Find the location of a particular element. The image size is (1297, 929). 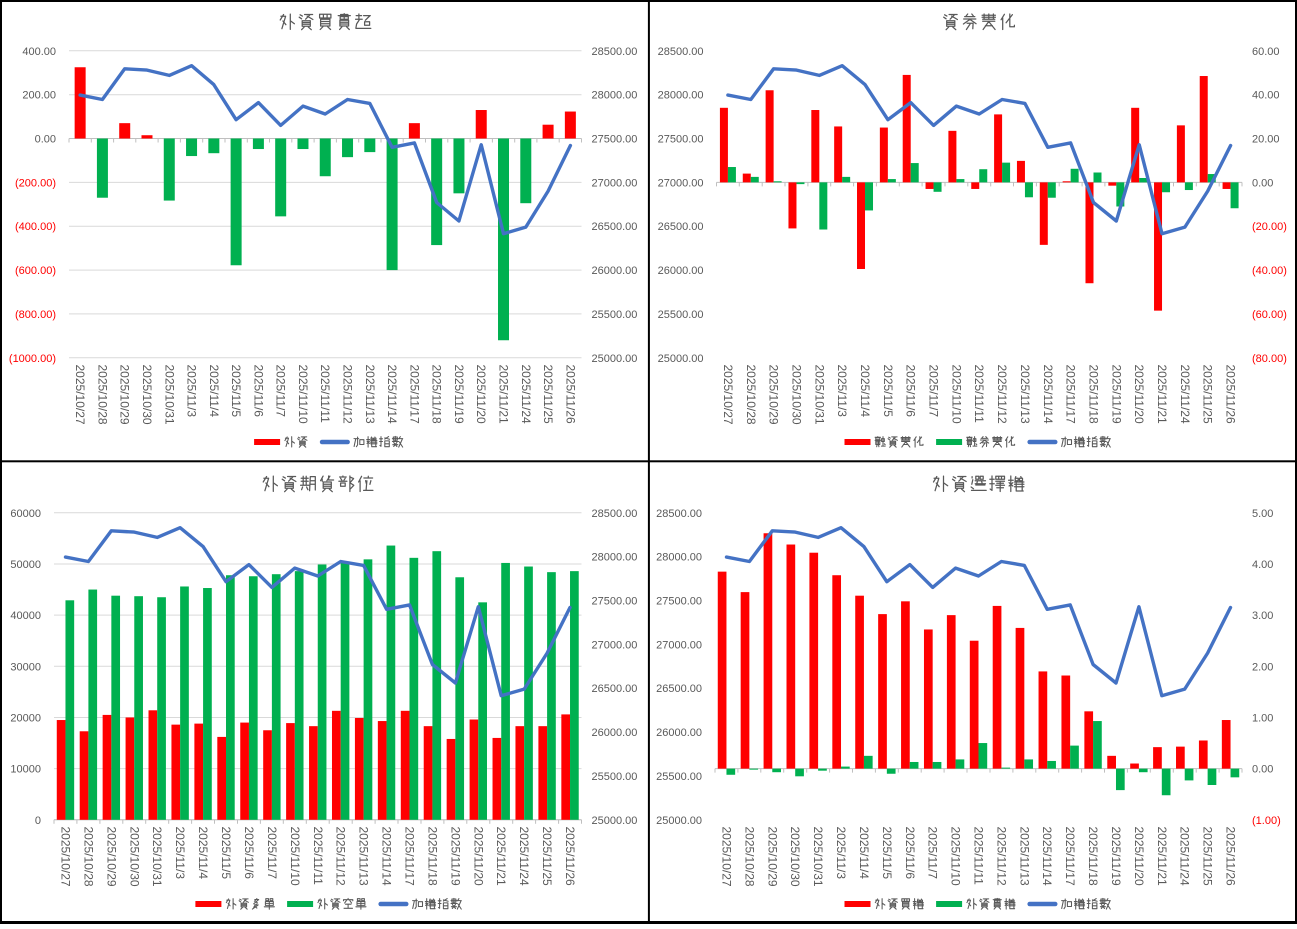

svg-text: (600.00) is located at coordinates (35, 271).